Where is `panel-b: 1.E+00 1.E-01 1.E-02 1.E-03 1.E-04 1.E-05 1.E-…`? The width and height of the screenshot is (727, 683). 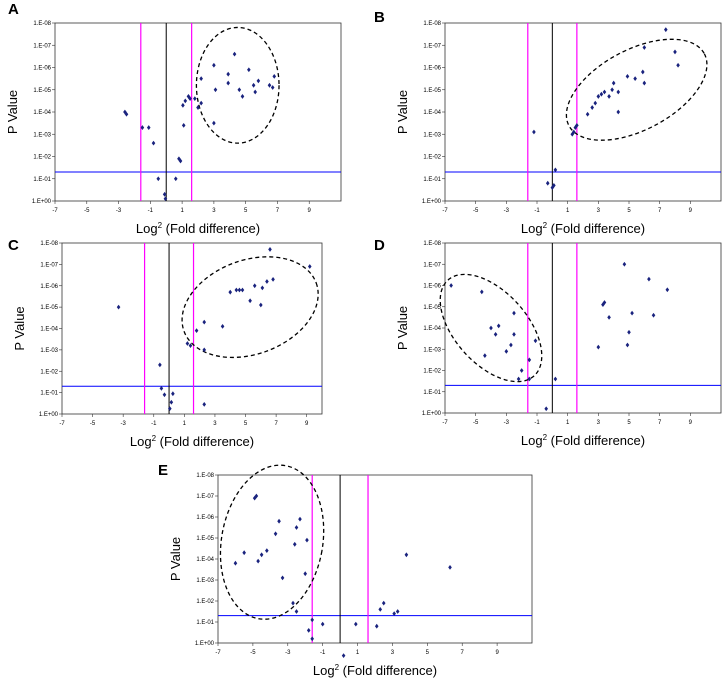 panel-b: 1.E+00 1.E-01 1.E-02 1.E-03 1.E-04 1.E-05 1.E-… is located at coordinates (558, 128).